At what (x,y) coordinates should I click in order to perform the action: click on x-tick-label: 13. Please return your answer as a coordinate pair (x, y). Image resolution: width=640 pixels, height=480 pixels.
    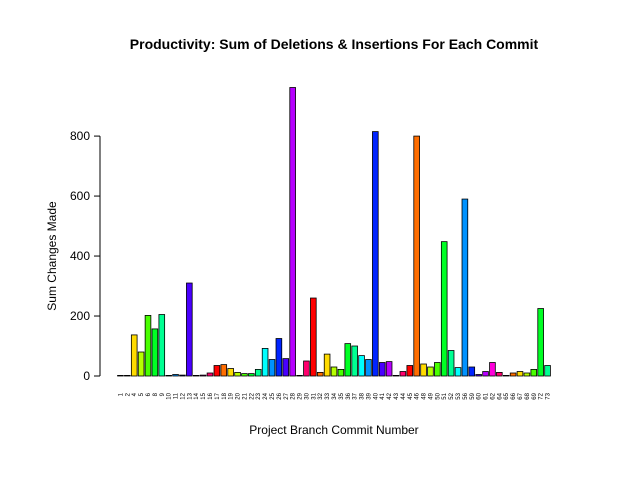
    Looking at the image, I should click on (190, 395).